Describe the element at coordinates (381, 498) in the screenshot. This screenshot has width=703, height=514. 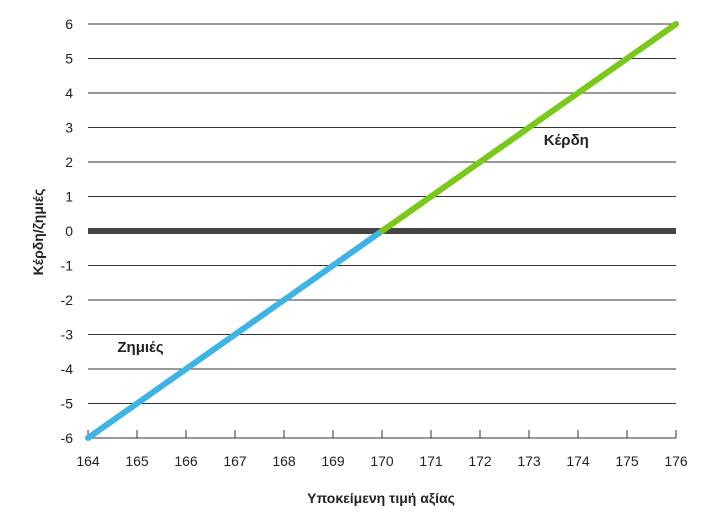
I see `x-axis-title: Υποκείμενη τιμή αξίας` at that location.